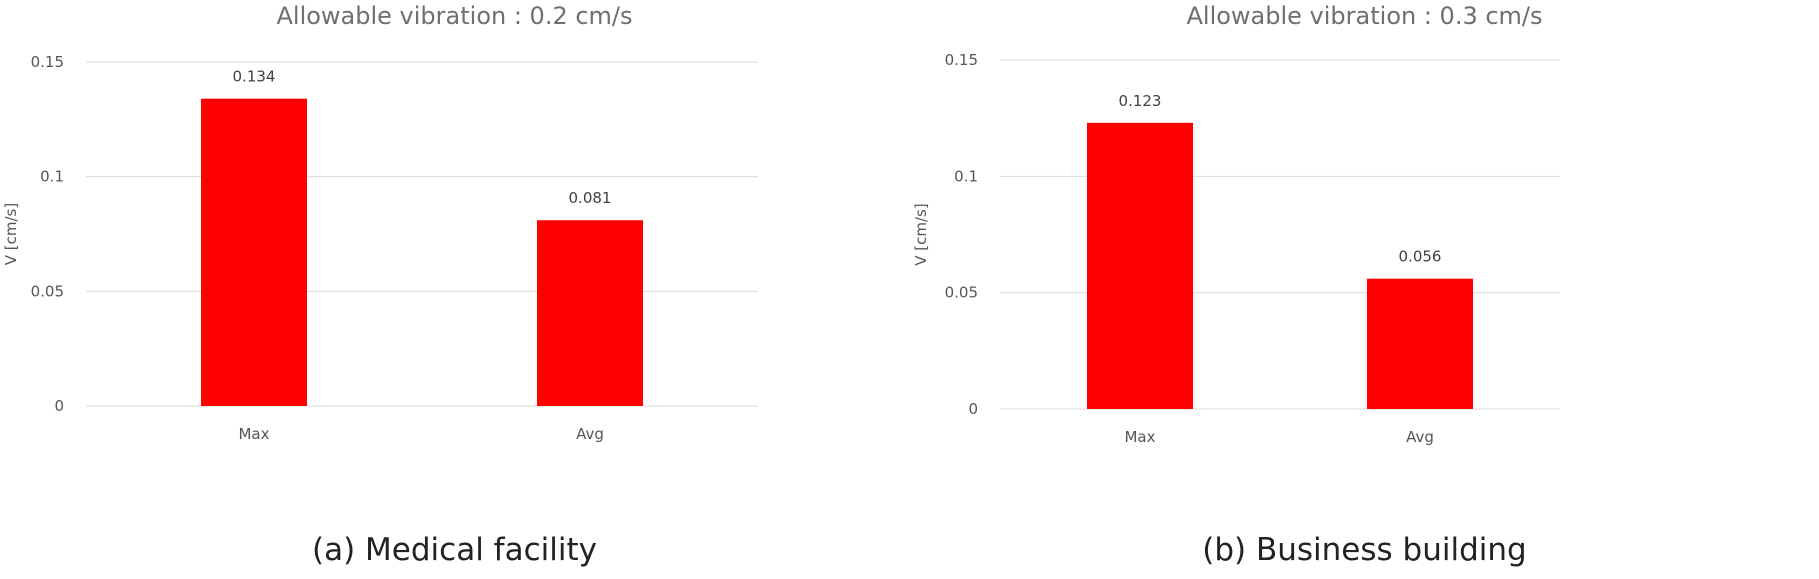  Describe the element at coordinates (454, 550) in the screenshot. I see `figure-caption: (a) Medical facility` at that location.